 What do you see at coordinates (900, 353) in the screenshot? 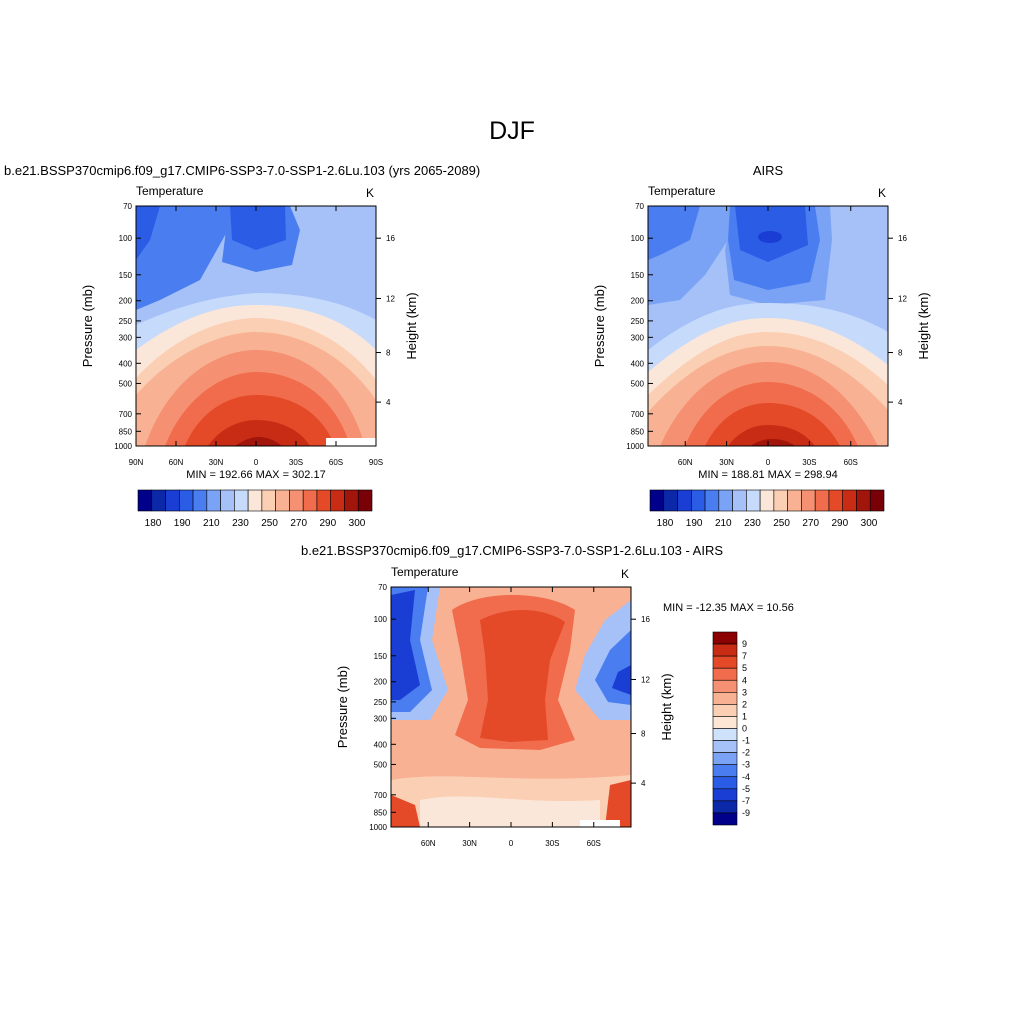
I see `y2-tick-label: 8` at bounding box center [900, 353].